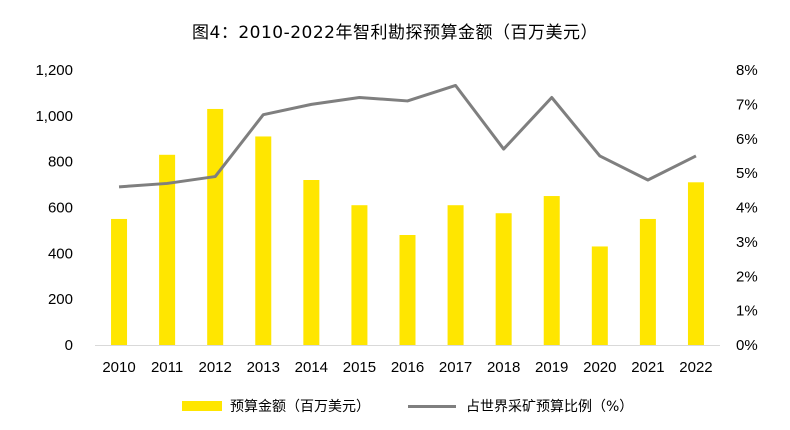 The height and width of the screenshot is (430, 790). I want to click on x-tick-label: 2010, so click(118, 367).